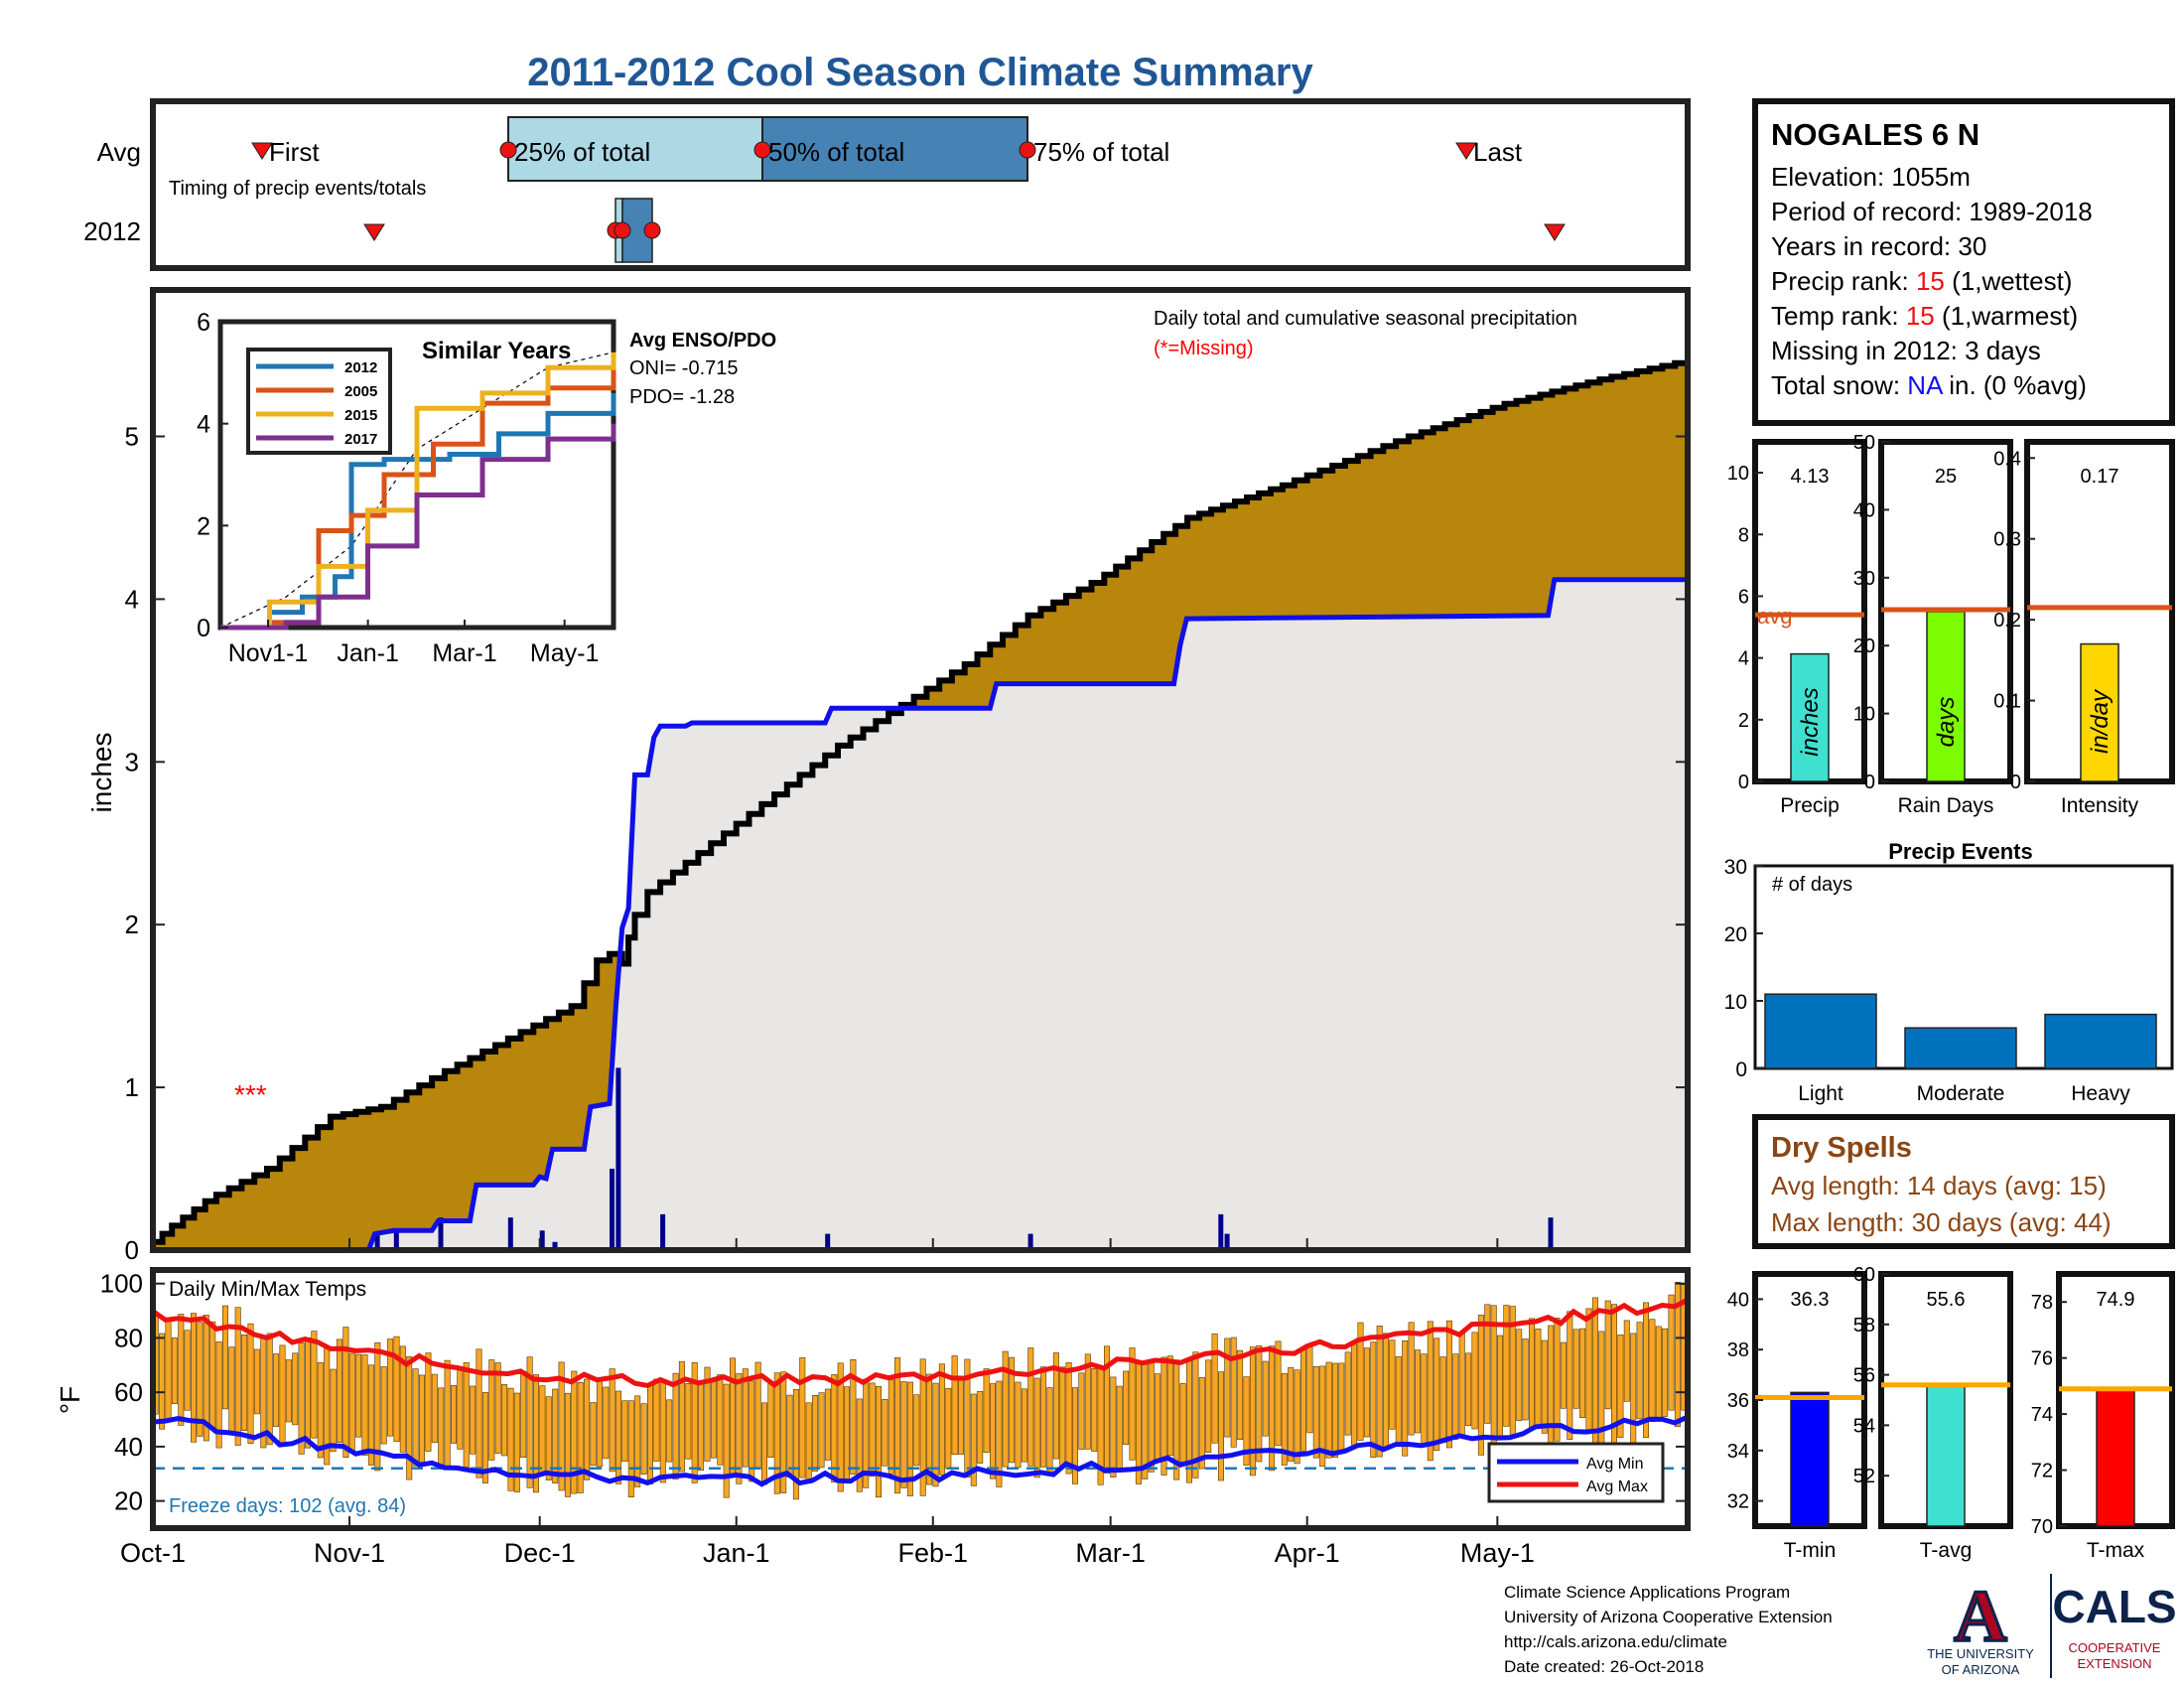 The image size is (2184, 1688). Describe the element at coordinates (1617, 1486) in the screenshot. I see `legend-max-label: Avg Max` at that location.